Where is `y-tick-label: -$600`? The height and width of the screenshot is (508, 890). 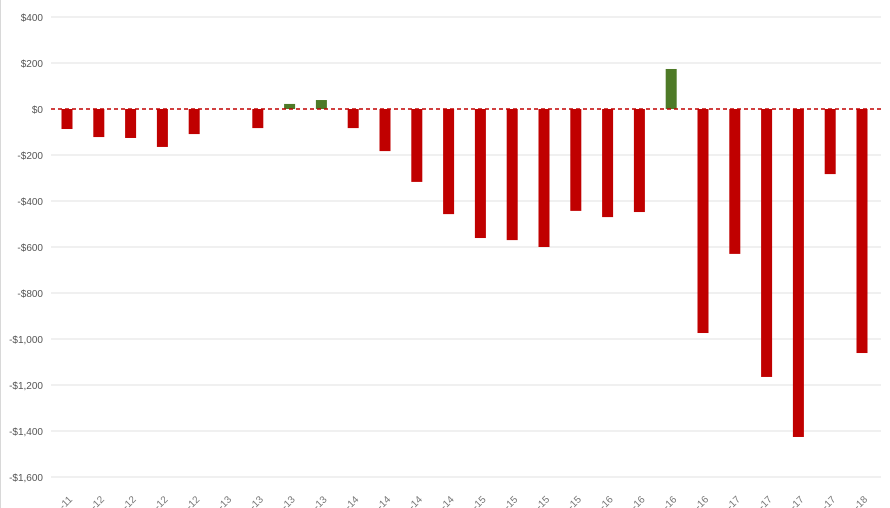
y-tick-label: -$600 is located at coordinates (30, 248).